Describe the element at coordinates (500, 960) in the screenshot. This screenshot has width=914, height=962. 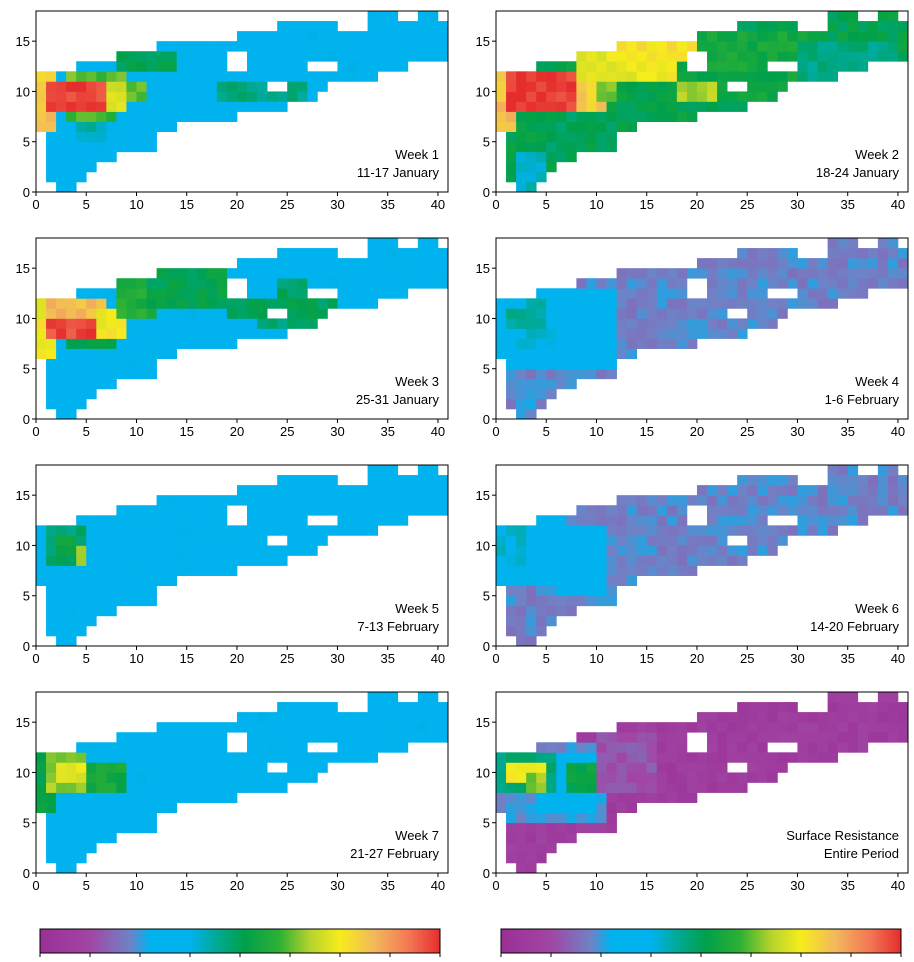
I see `colorbar-tick-label: 0` at that location.